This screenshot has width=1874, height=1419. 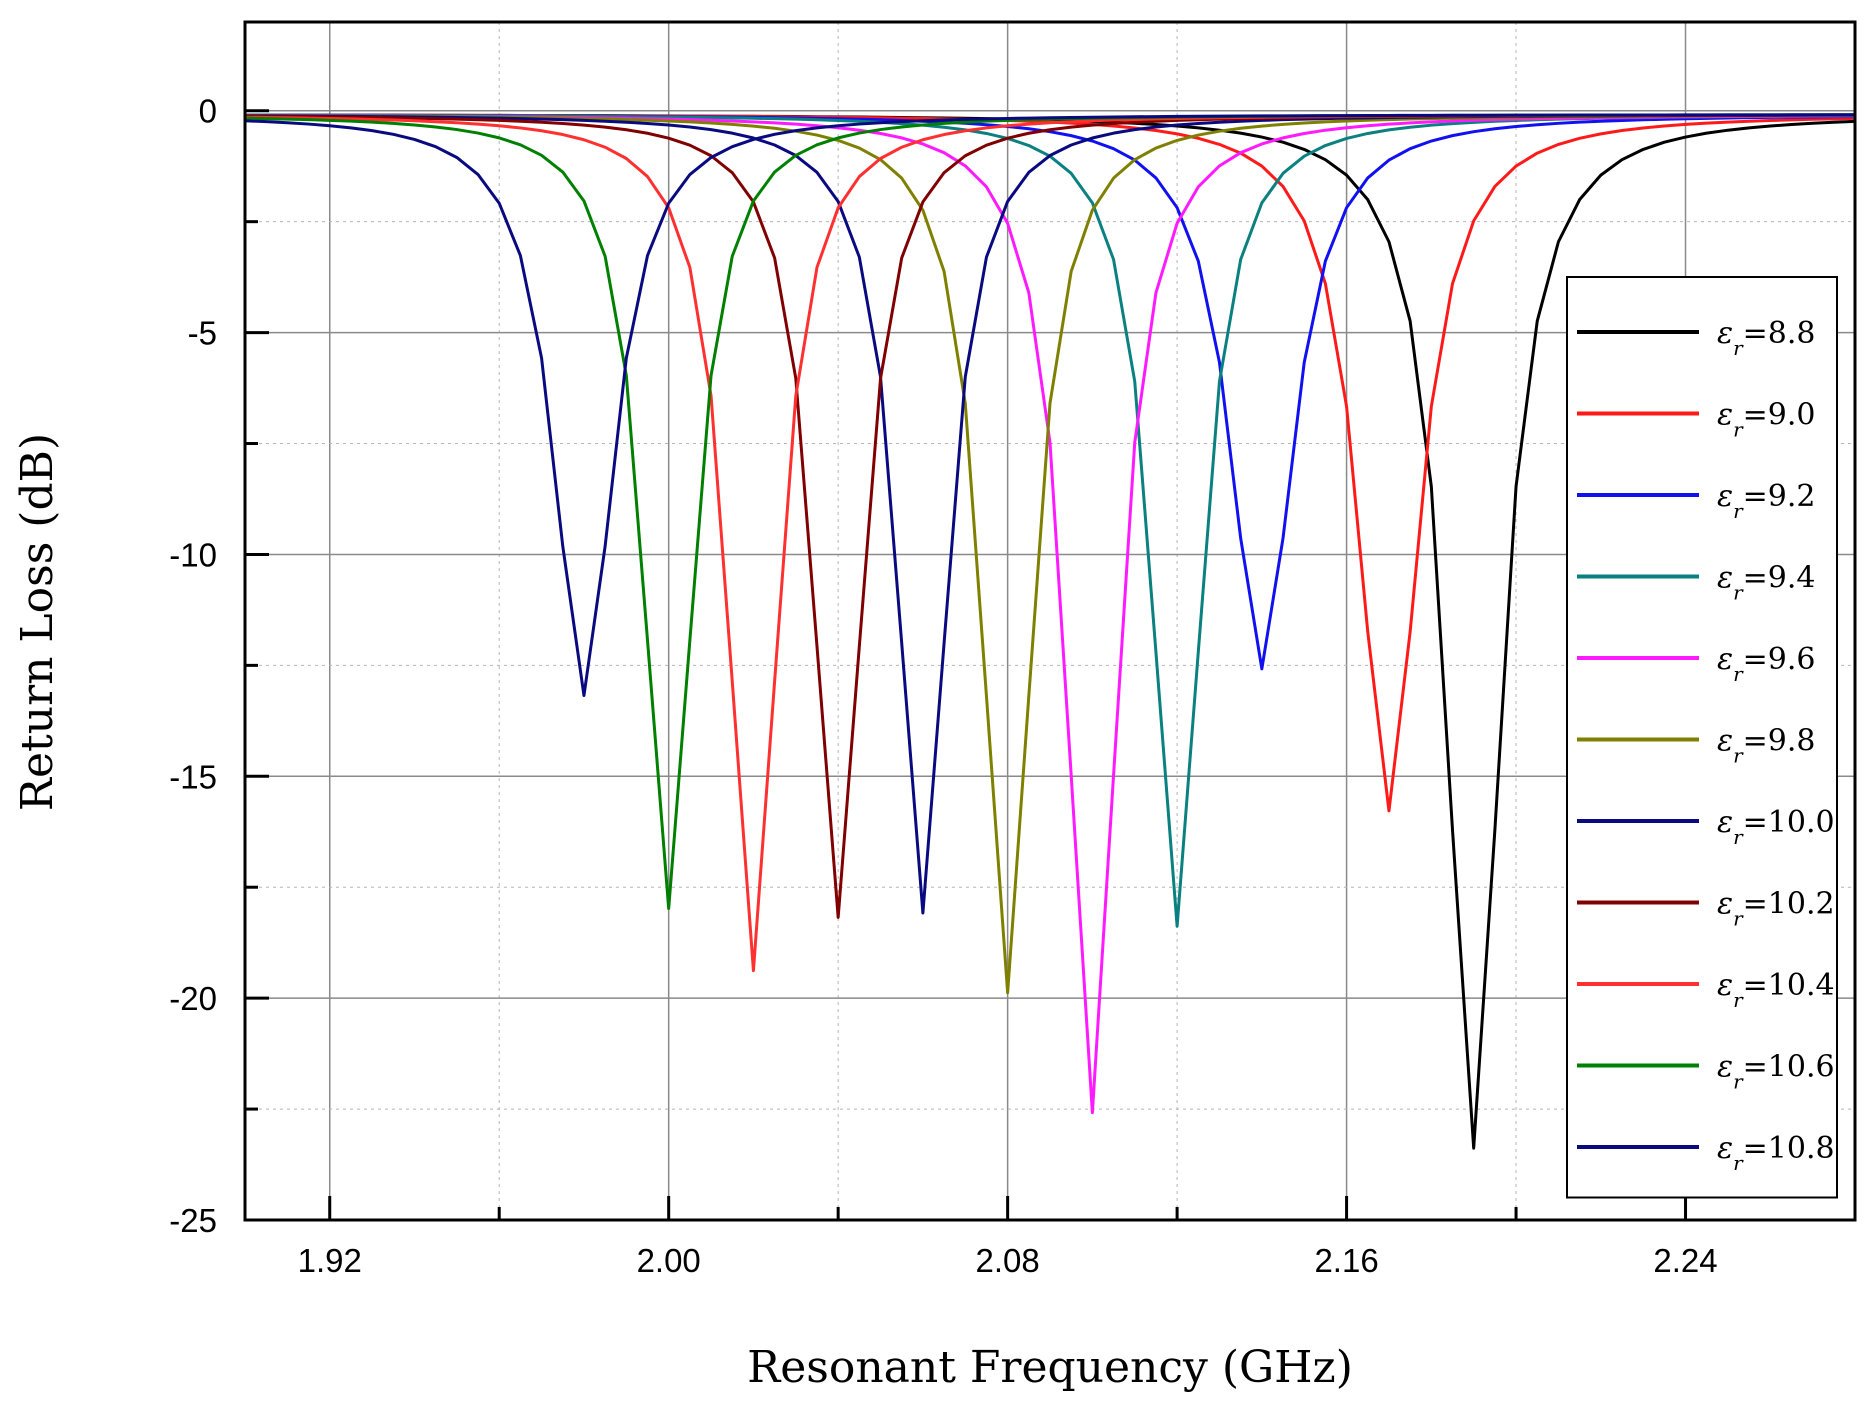 I want to click on y-axis-title: Return Loss (dB), so click(x=37, y=622).